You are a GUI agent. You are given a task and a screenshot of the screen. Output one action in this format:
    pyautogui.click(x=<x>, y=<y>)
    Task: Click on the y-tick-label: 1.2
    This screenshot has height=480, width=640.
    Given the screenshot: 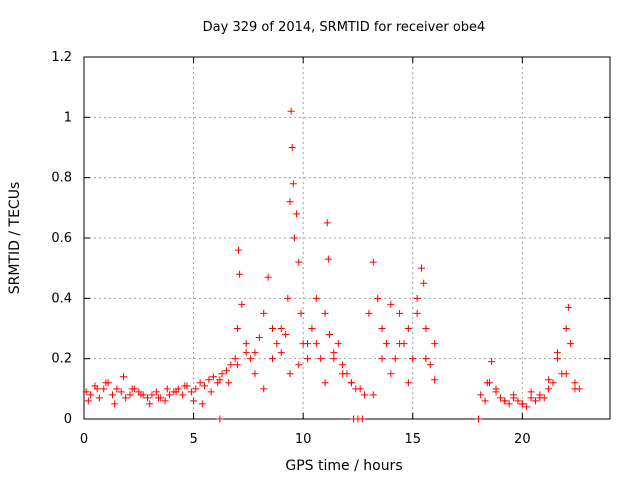 What is the action you would take?
    pyautogui.click(x=61, y=57)
    